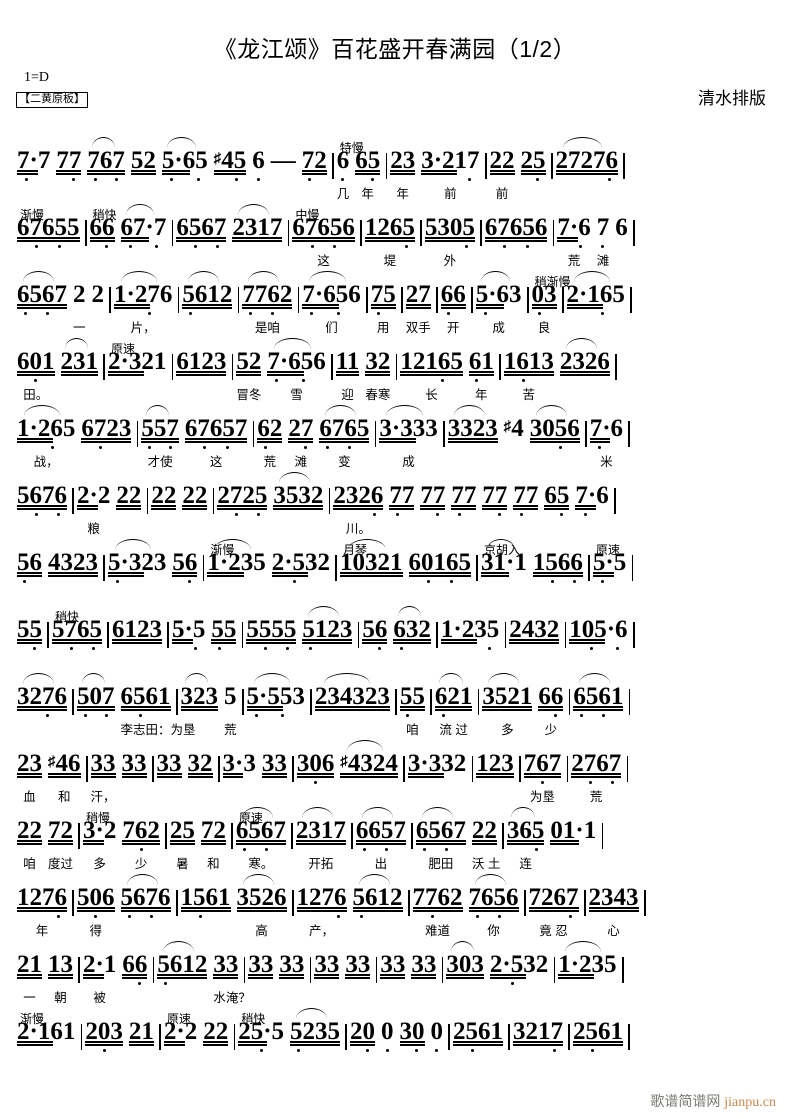 The width and height of the screenshot is (790, 1119). What do you see at coordinates (371, 562) in the screenshot?
I see `note-numerals: 10321` at bounding box center [371, 562].